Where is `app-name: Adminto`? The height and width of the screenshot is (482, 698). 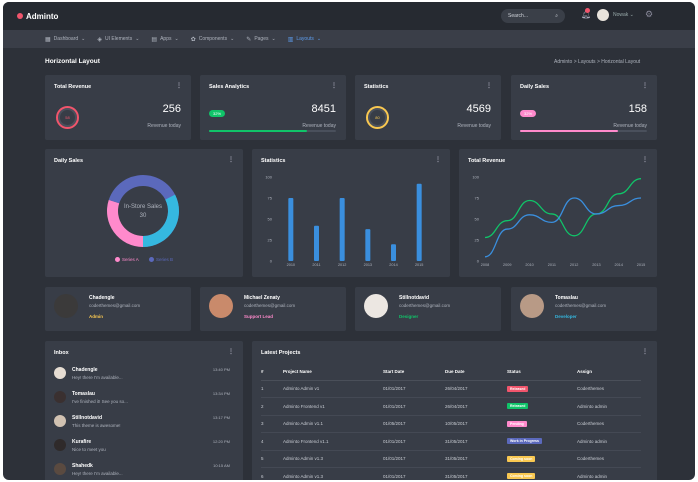
app-name: Adminto is located at coordinates (42, 16).